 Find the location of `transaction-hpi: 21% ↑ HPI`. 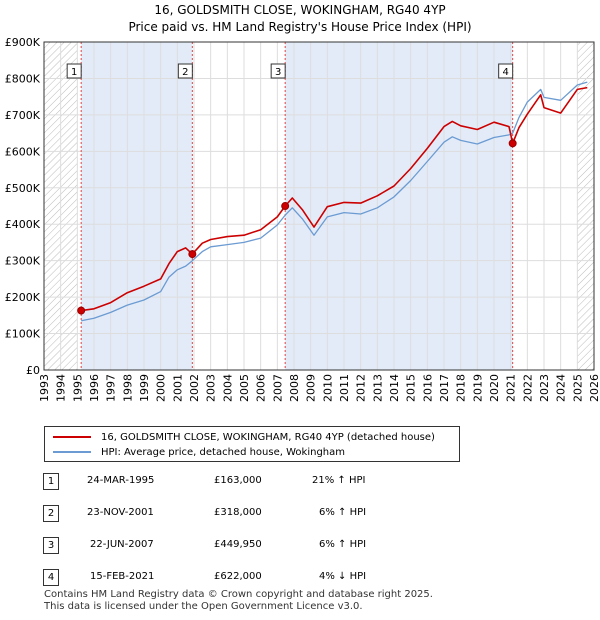

transaction-hpi: 21% ↑ HPI is located at coordinates (339, 480).